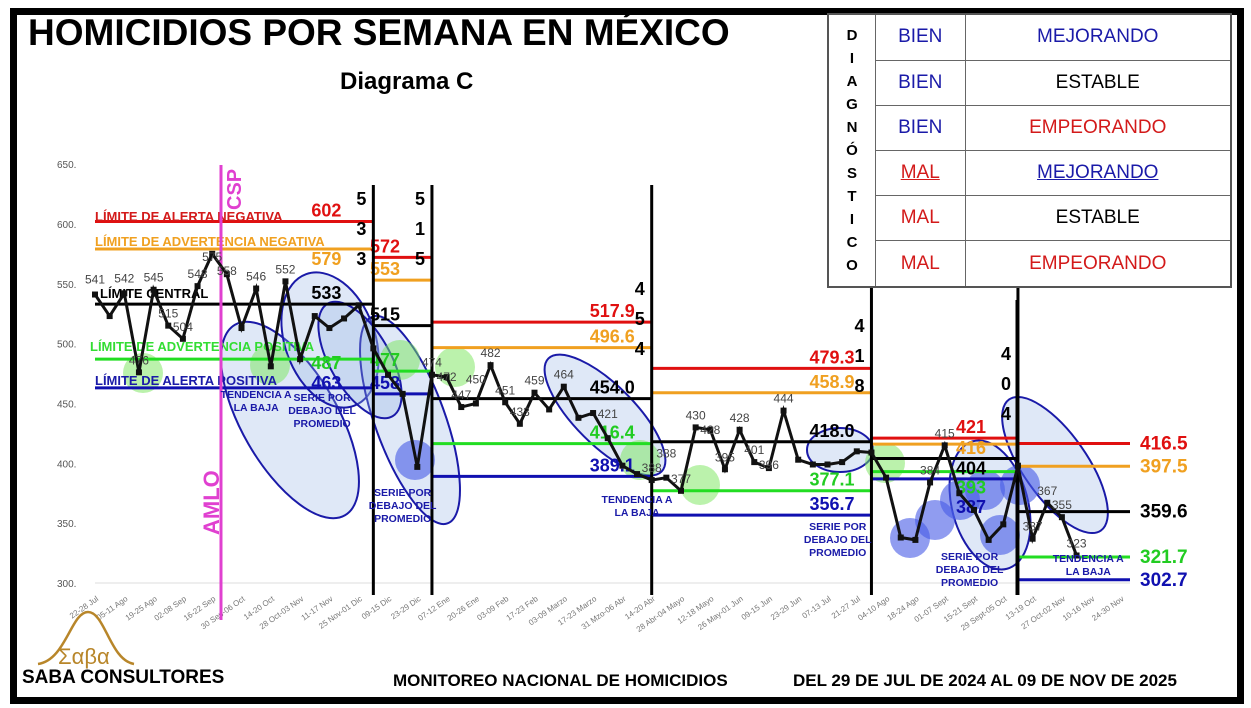  I want to click on diagnosis-row: MAL ESTABLE, so click(1030, 218).